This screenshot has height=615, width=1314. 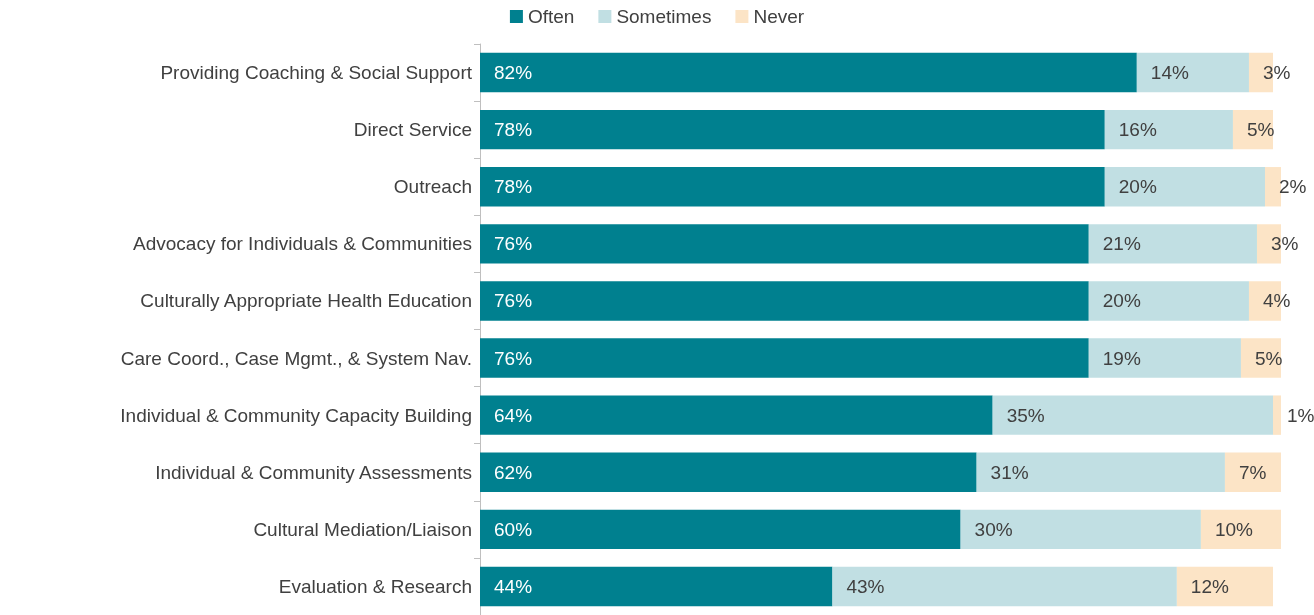 I want to click on data-label: 7%, so click(x=1252, y=472).